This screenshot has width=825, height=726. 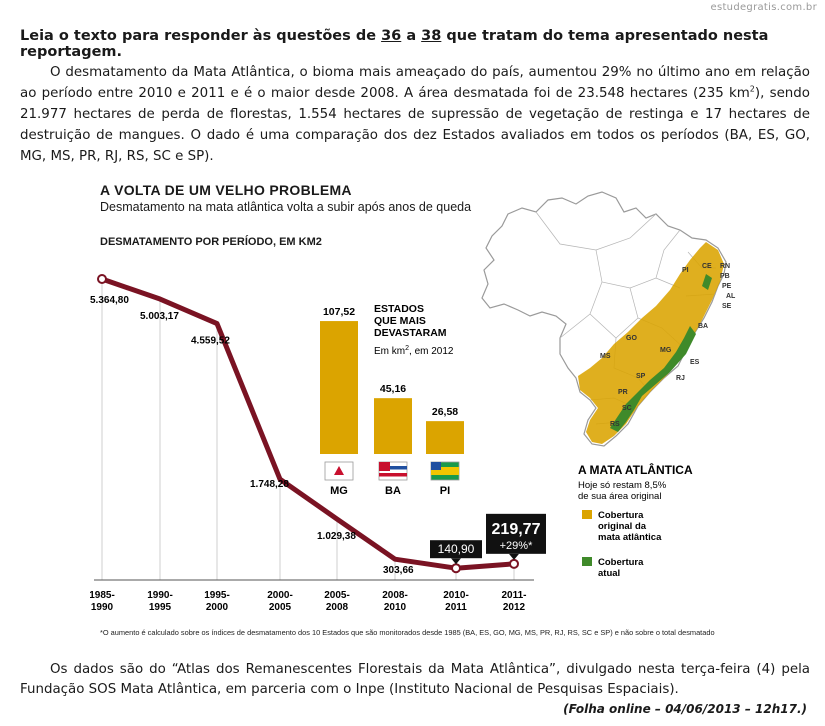 I want to click on states-title-line: DEVASTARAM, so click(x=410, y=333).